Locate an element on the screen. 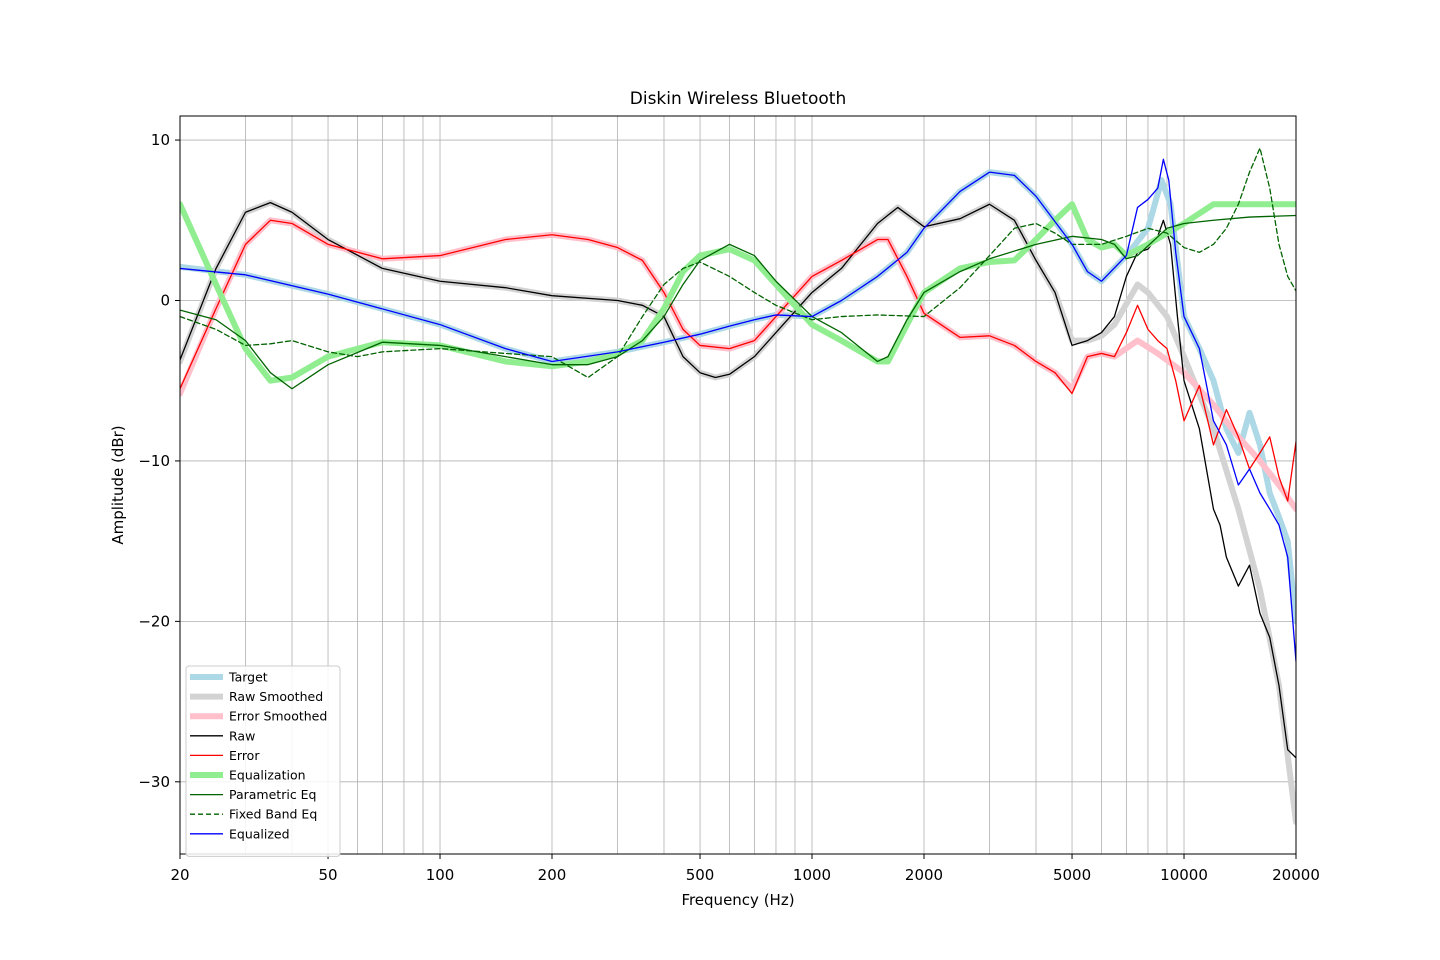 This screenshot has width=1440, height=960. legend-label: Equalization is located at coordinates (267, 775).